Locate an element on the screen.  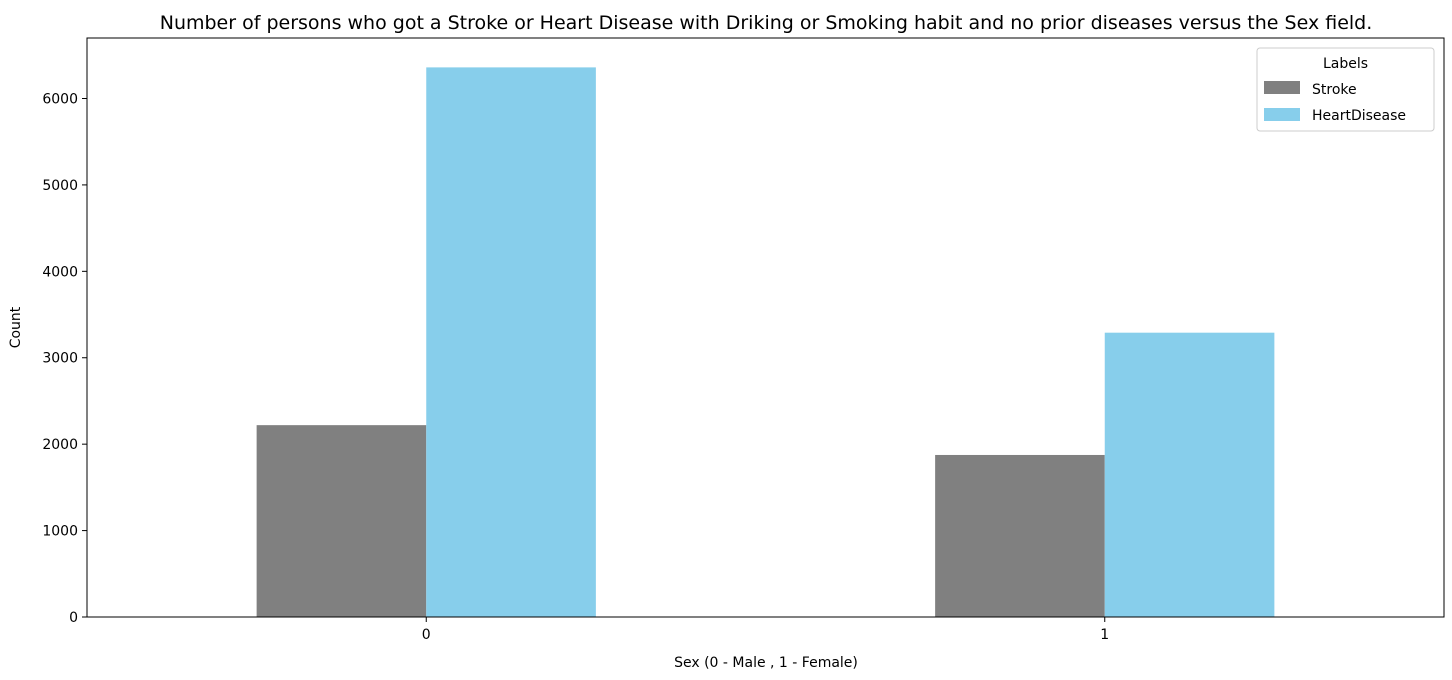
y-axis-label: Count is located at coordinates (16, 327).